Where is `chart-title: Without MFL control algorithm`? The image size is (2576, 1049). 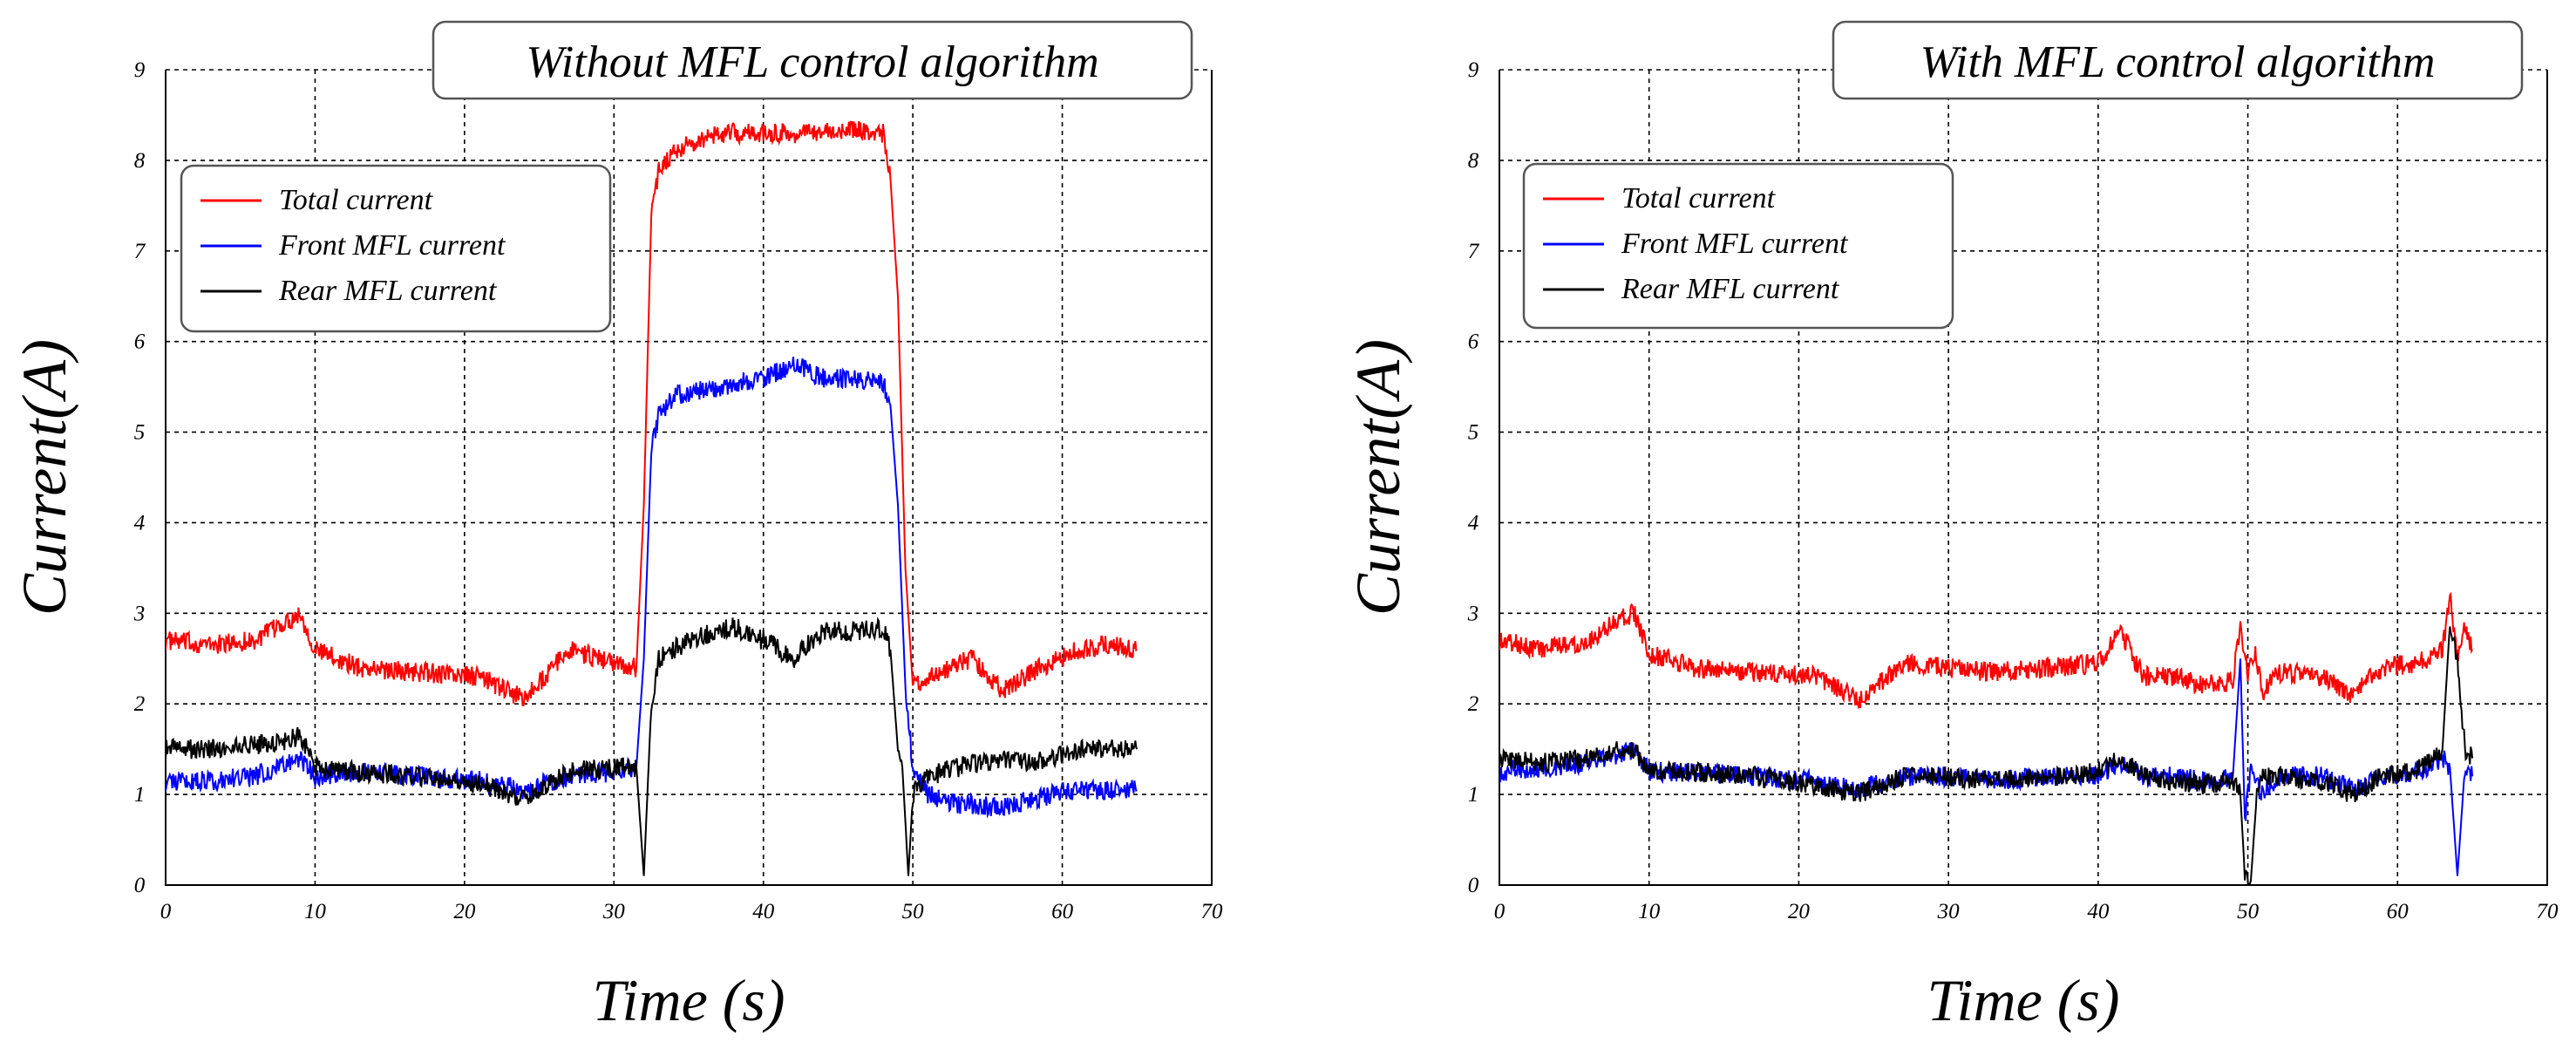 chart-title: Without MFL control algorithm is located at coordinates (812, 62).